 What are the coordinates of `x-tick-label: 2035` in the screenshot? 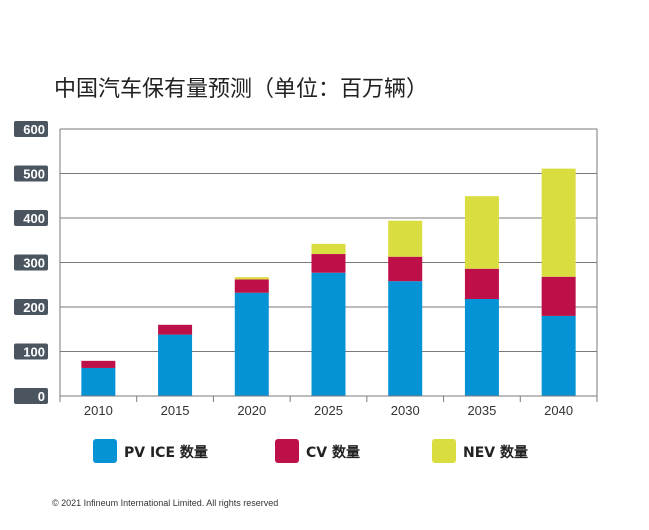 It's located at (481, 410).